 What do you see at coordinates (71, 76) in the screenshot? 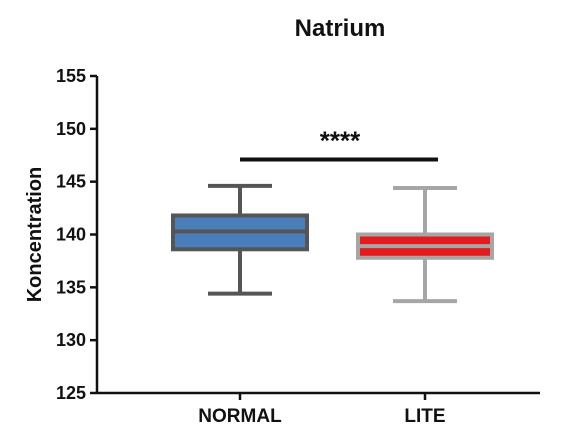
I see `y-tick-label: 155` at bounding box center [71, 76].